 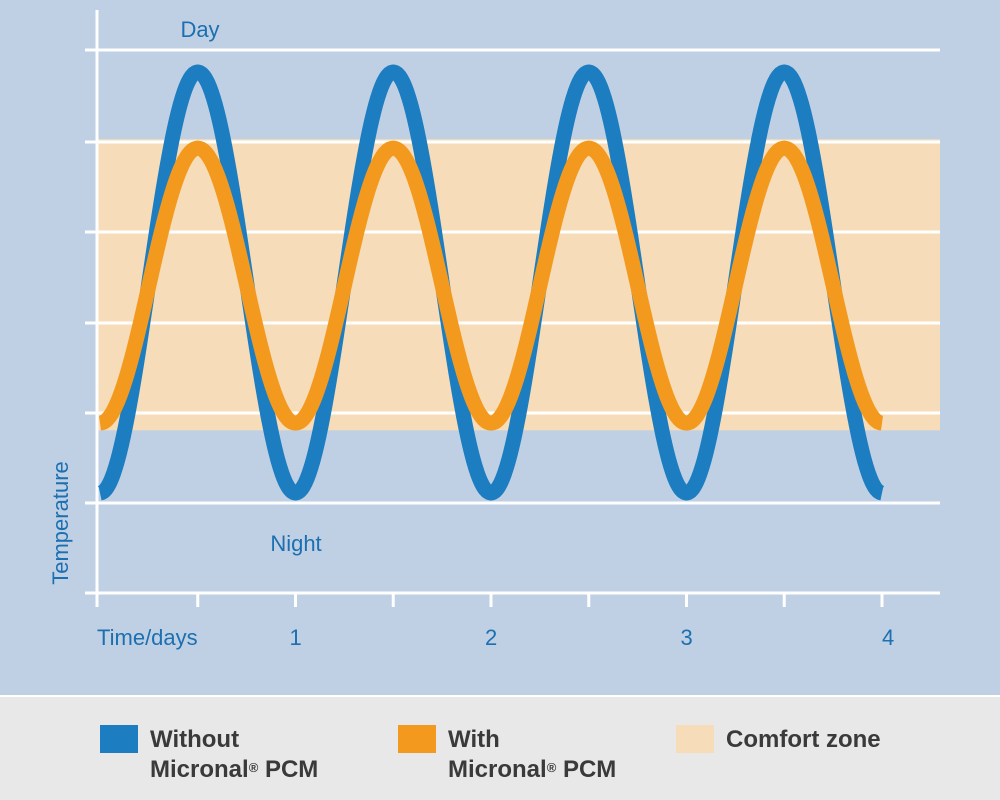 What do you see at coordinates (474, 739) in the screenshot?
I see `legend-label-line1: With` at bounding box center [474, 739].